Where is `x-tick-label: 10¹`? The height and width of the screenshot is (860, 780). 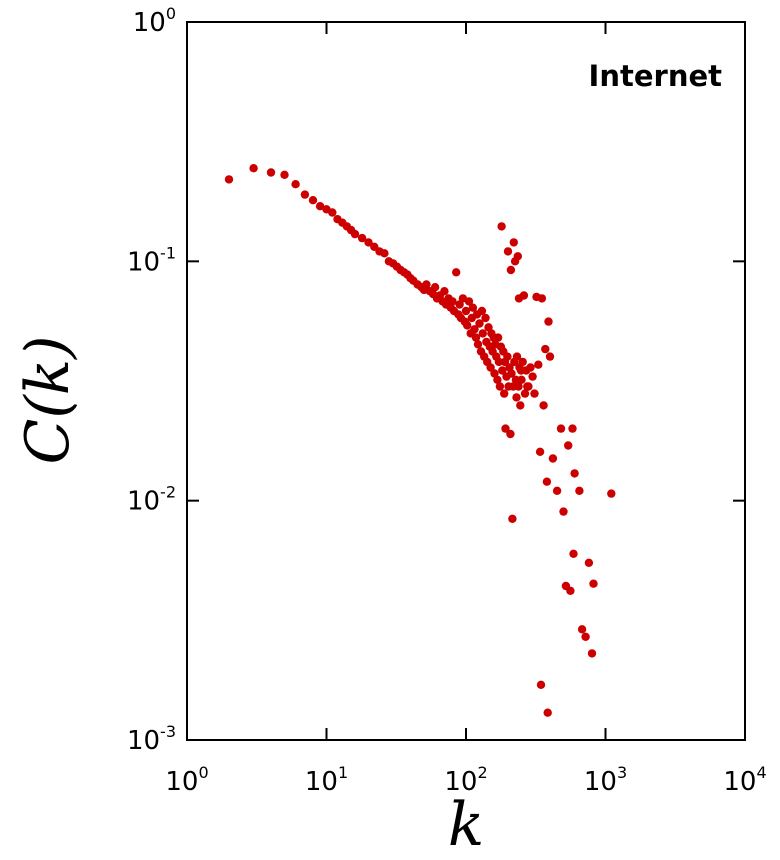 x-tick-label: 10¹ is located at coordinates (326, 780).